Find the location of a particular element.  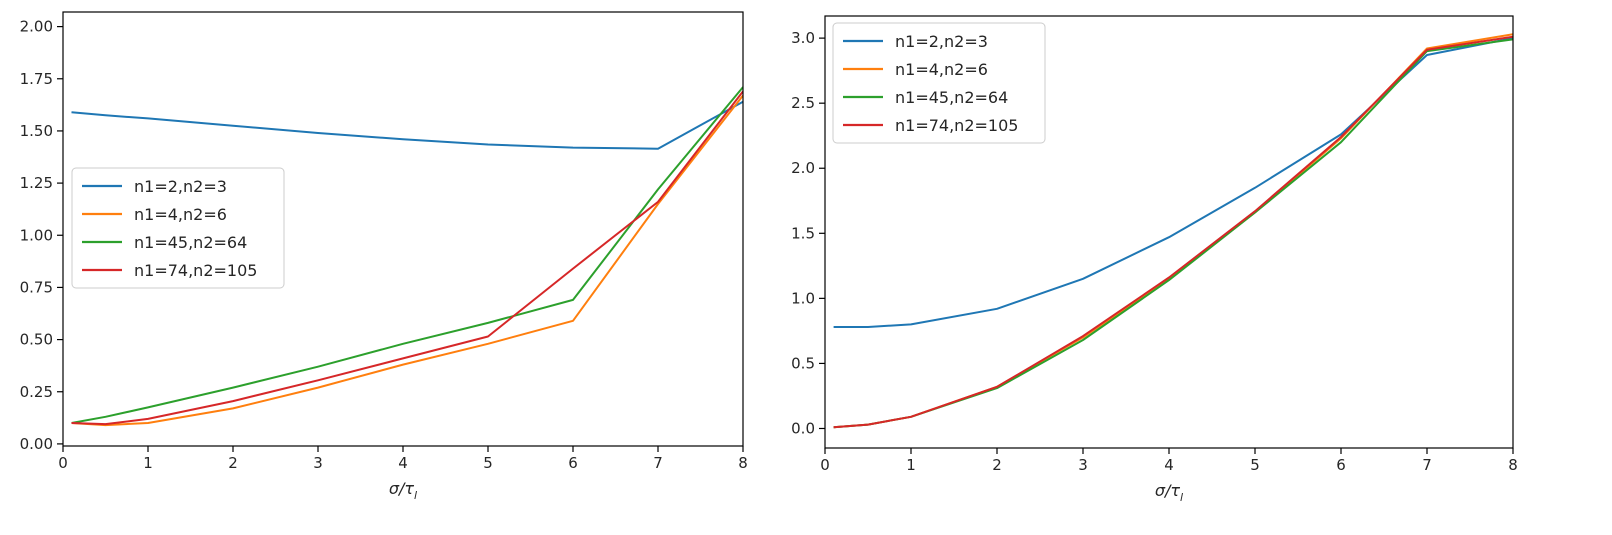

y-tick-label: 3.0 is located at coordinates (803, 38).